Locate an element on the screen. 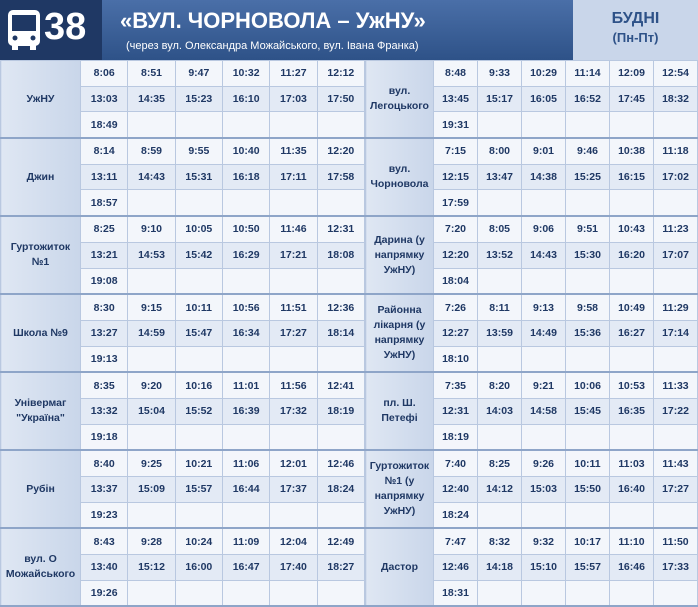 The image size is (698, 607). time: 9:51 is located at coordinates (587, 229).